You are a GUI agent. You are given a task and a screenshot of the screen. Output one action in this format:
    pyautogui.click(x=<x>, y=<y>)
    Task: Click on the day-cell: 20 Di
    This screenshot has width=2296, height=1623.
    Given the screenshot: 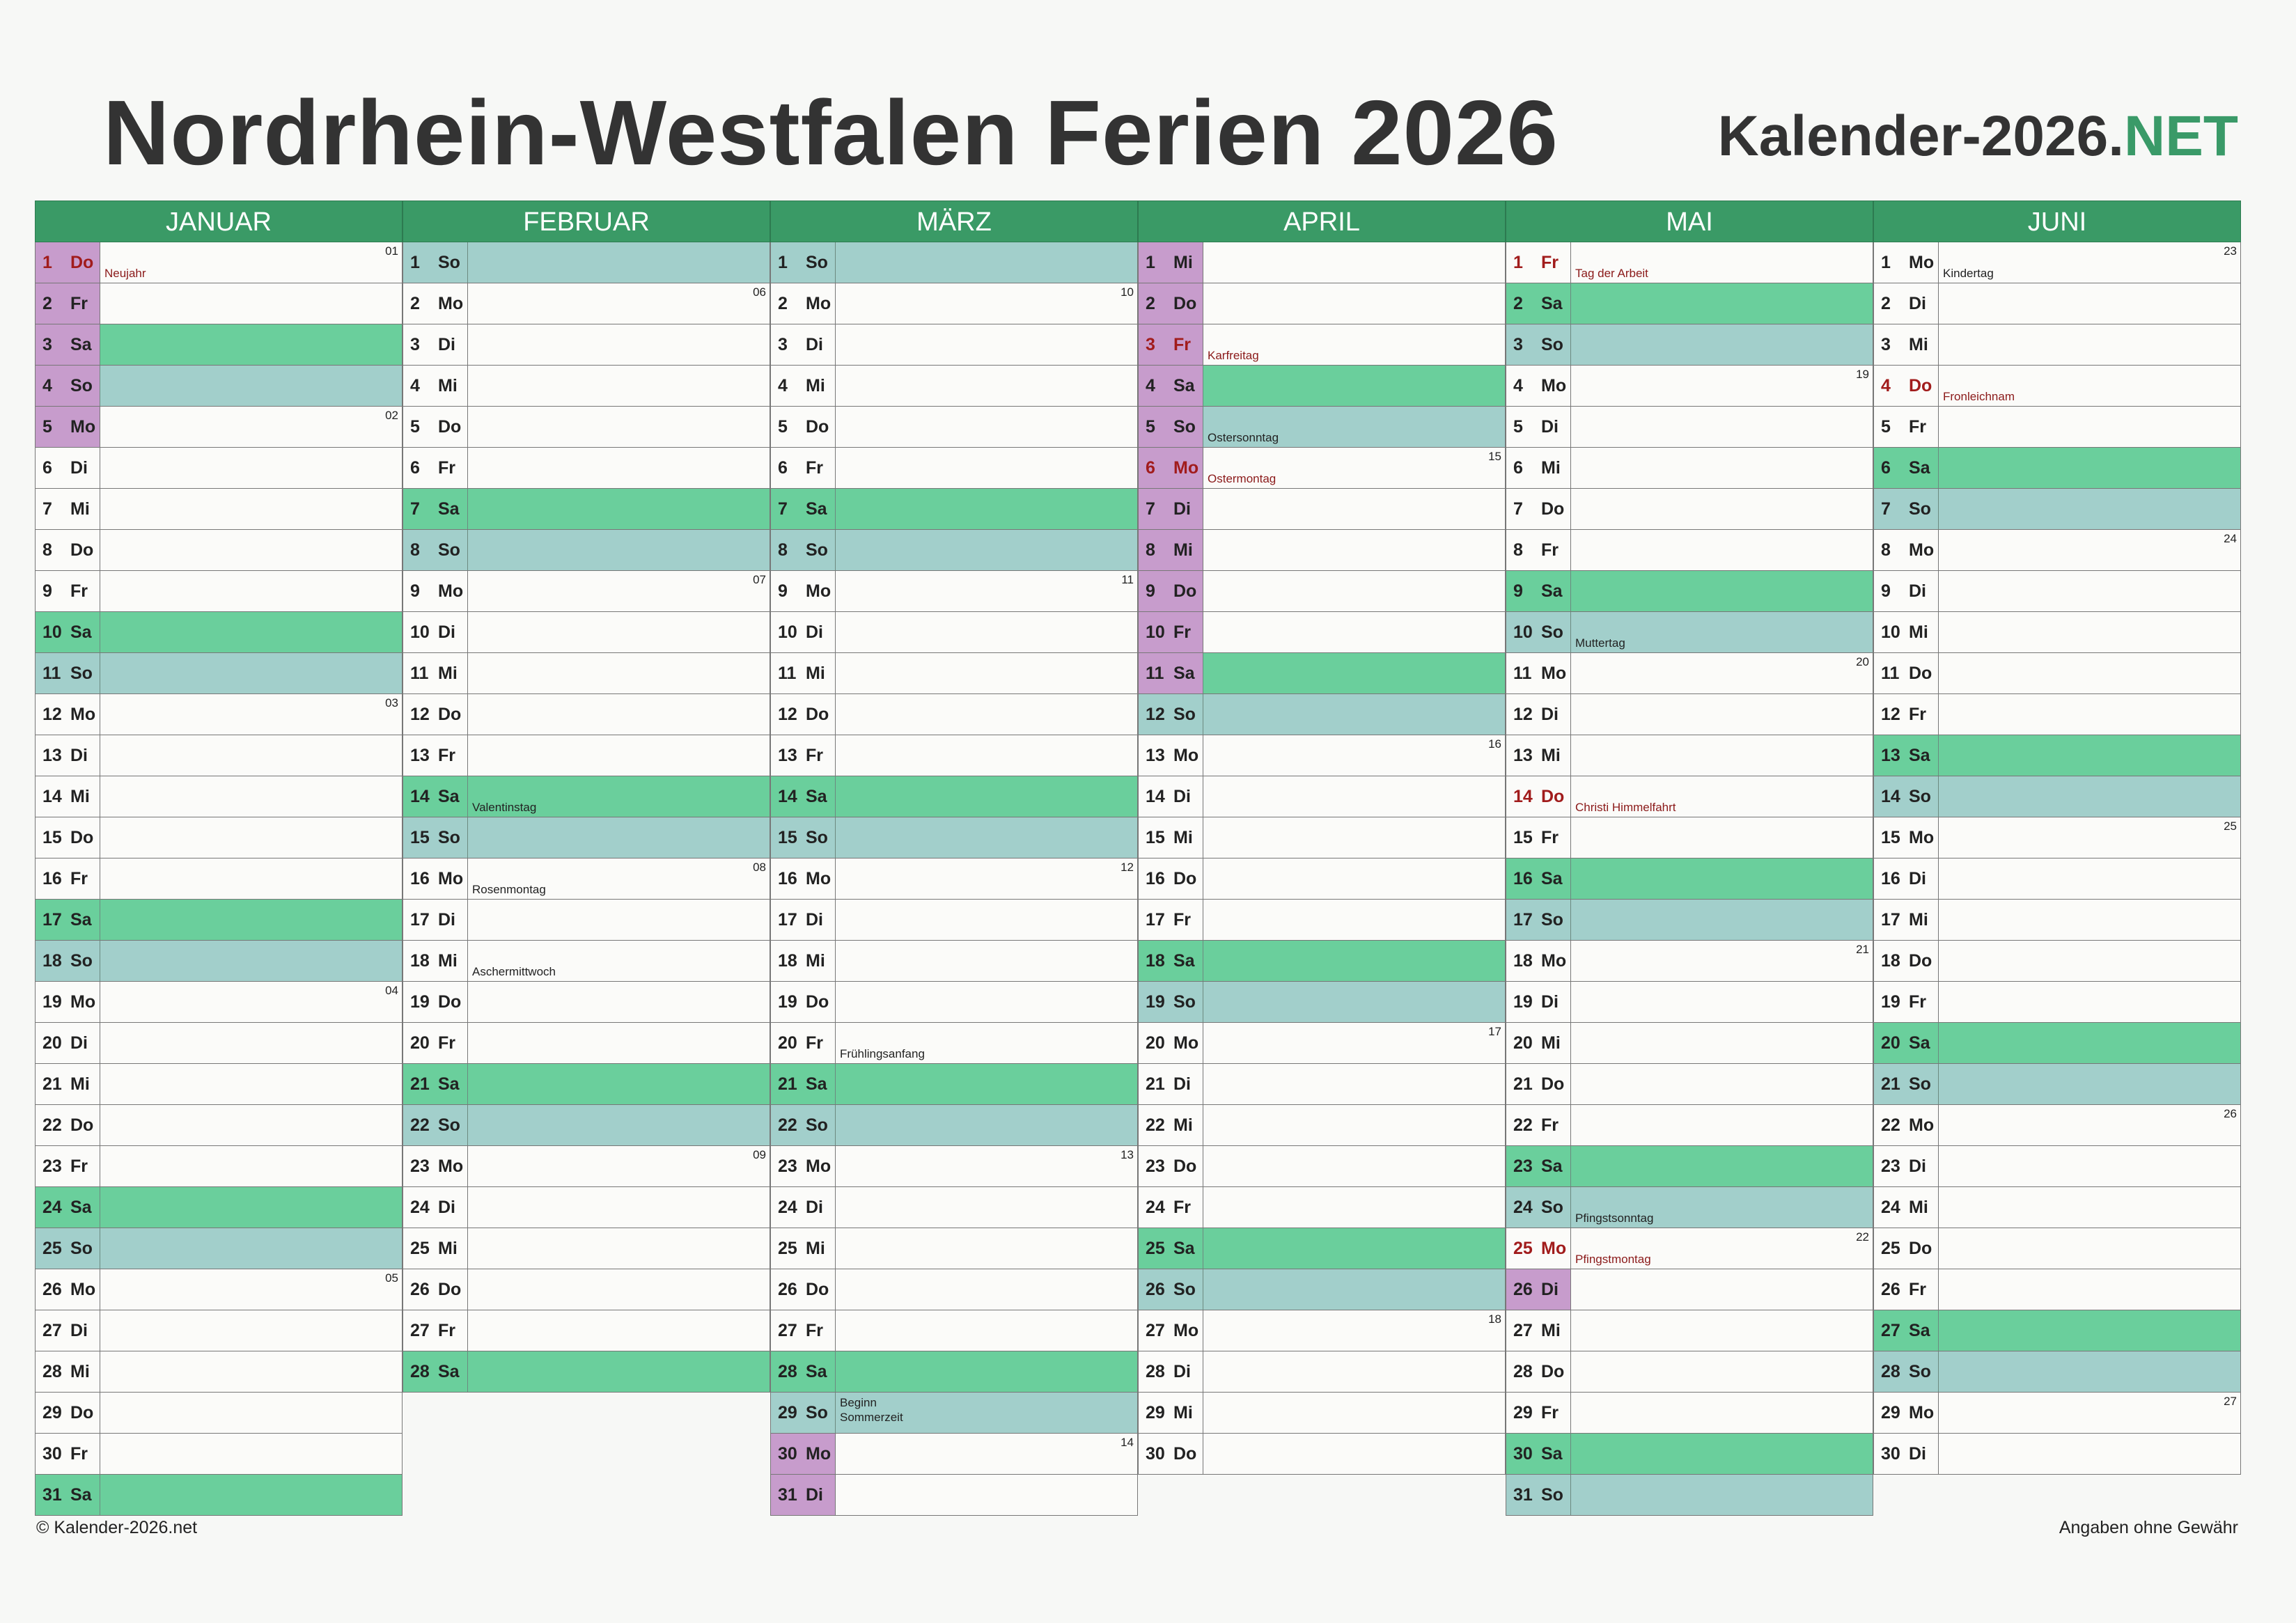 What is the action you would take?
    pyautogui.click(x=219, y=1043)
    